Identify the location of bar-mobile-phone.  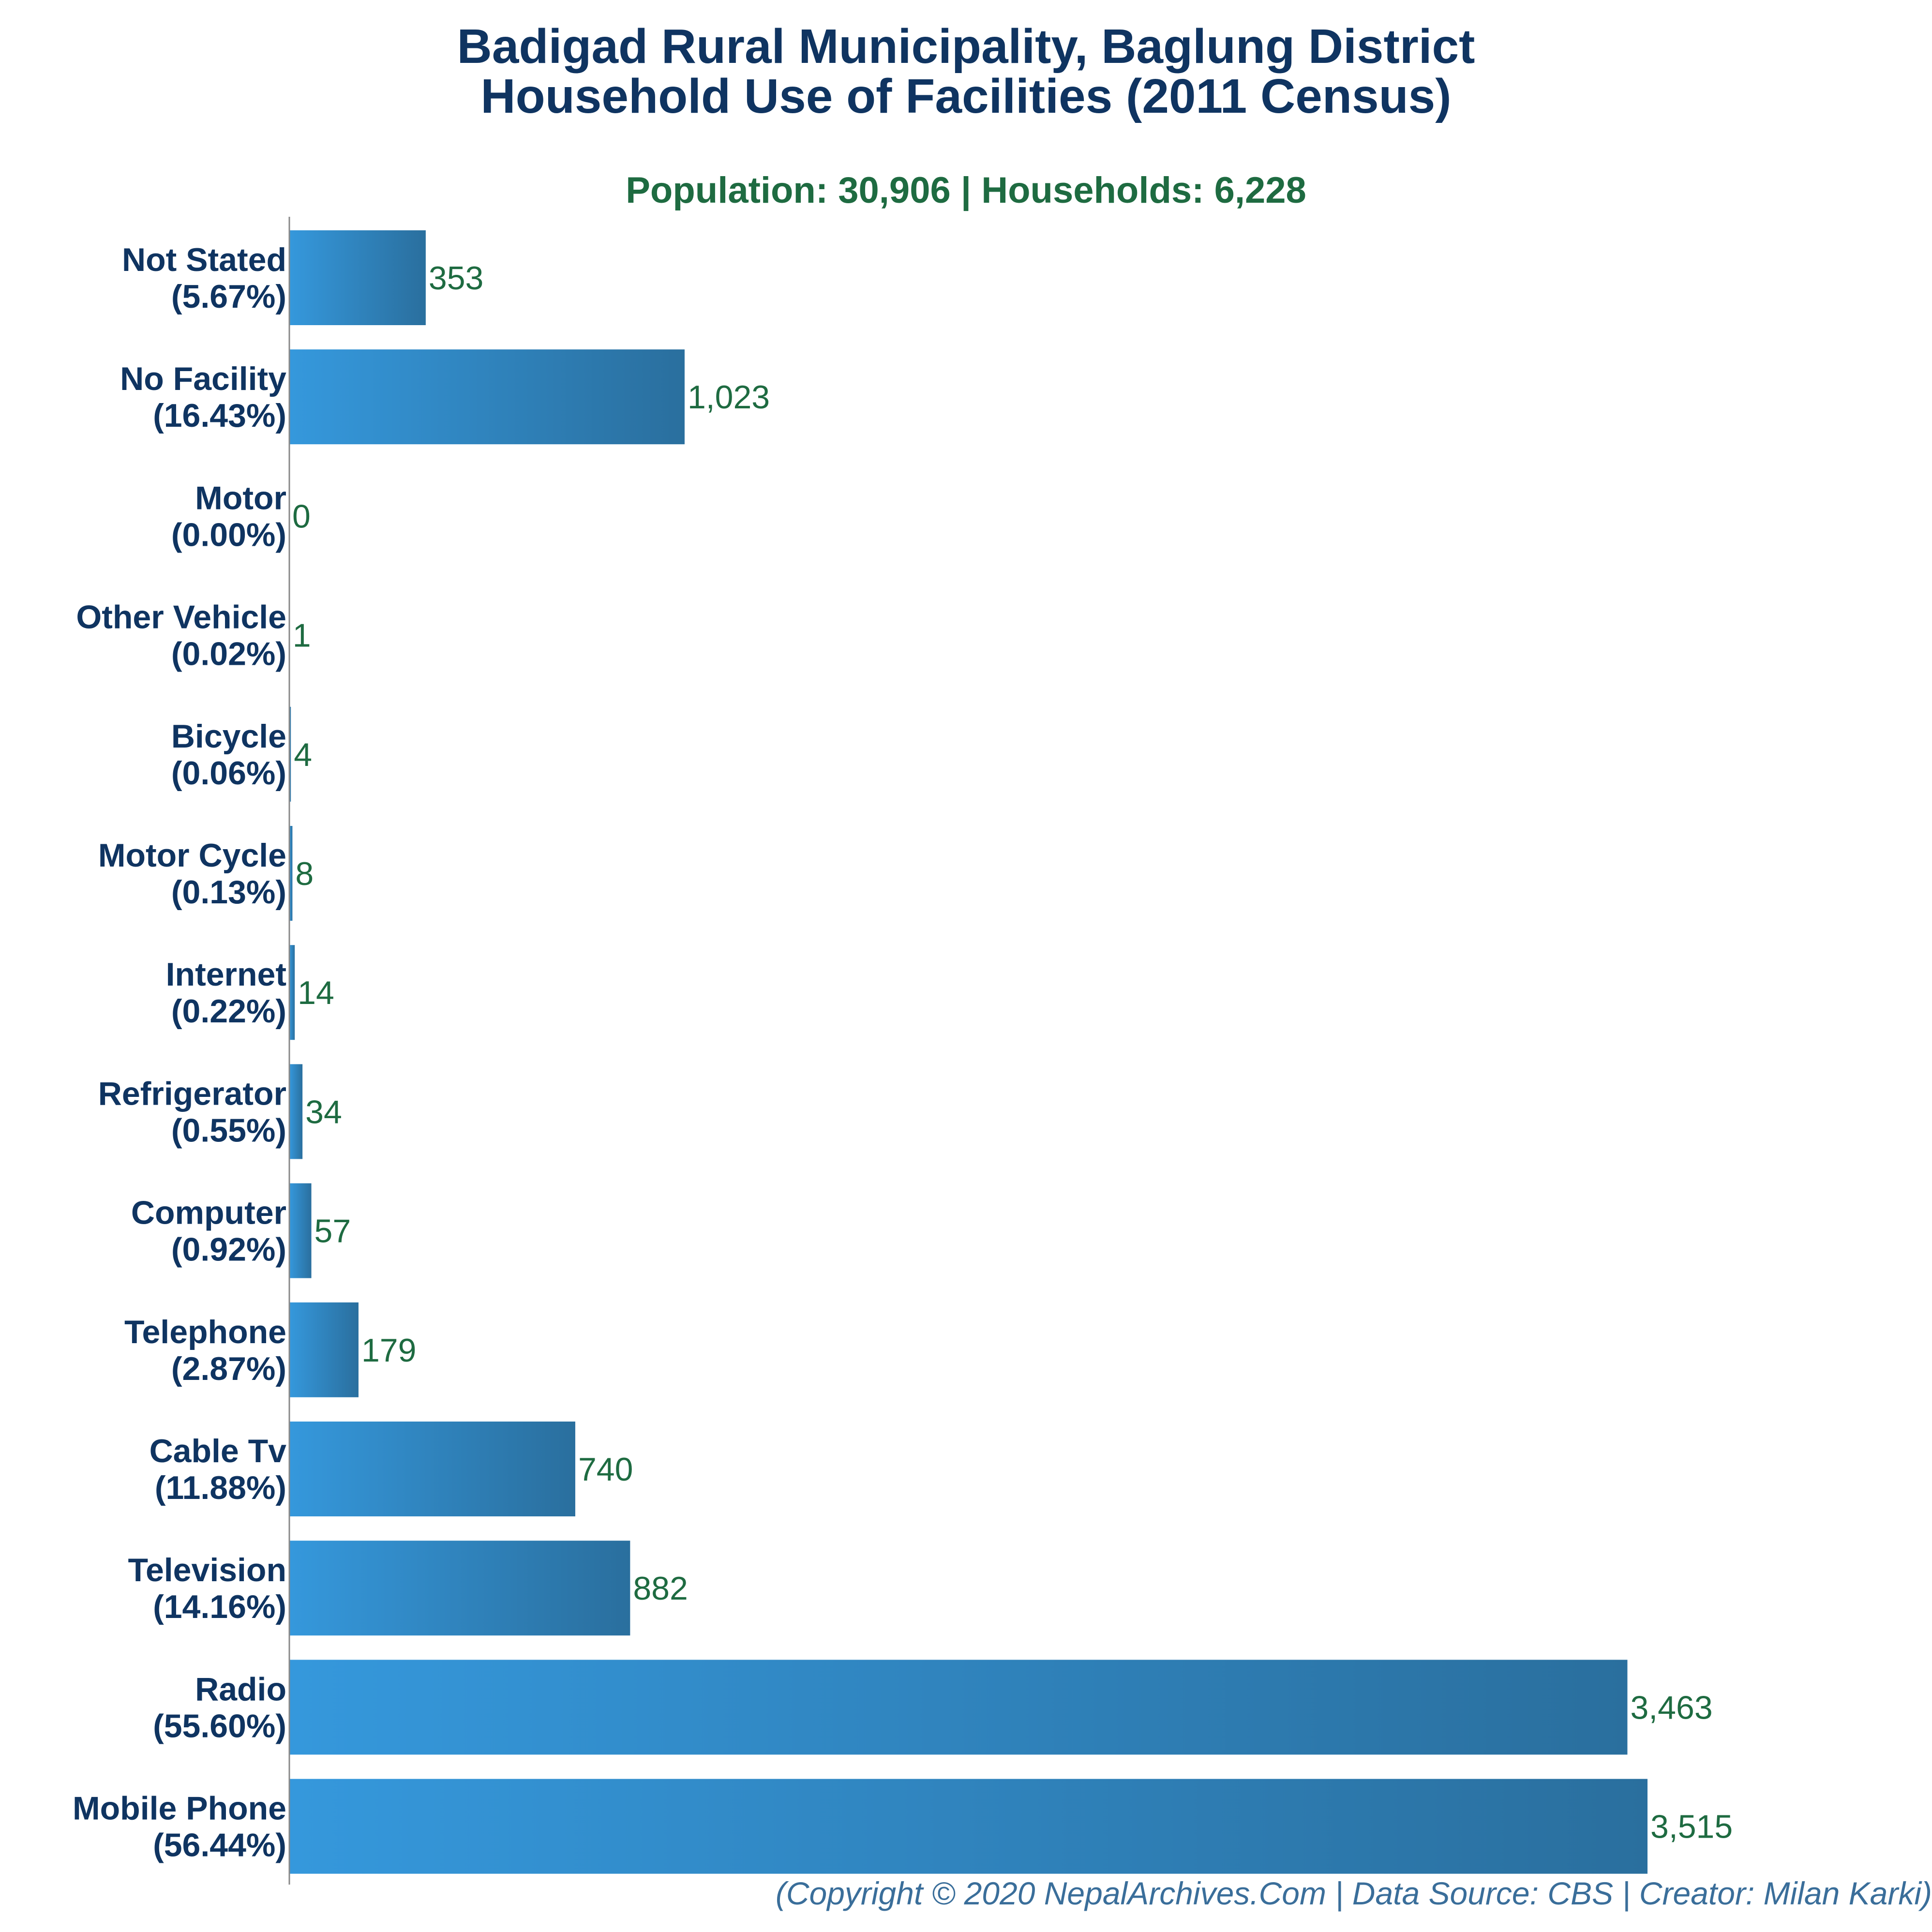
(968, 1826).